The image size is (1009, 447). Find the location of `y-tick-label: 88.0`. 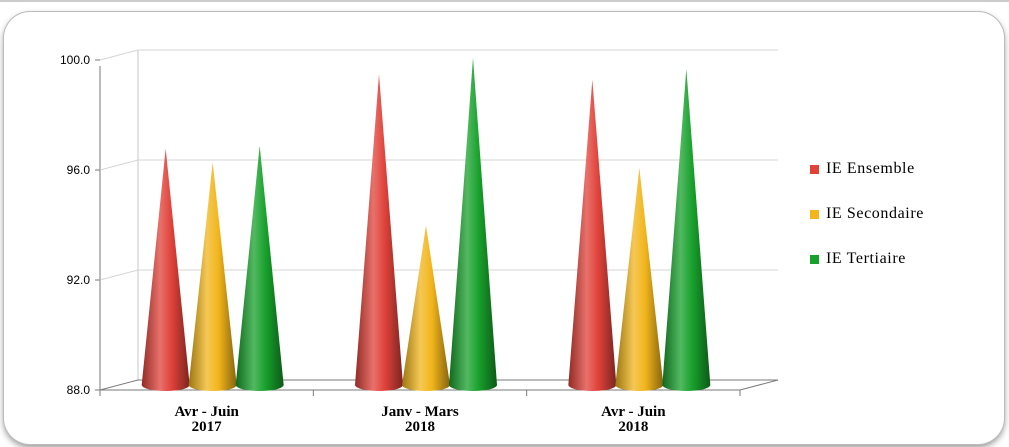

y-tick-label: 88.0 is located at coordinates (79, 390).